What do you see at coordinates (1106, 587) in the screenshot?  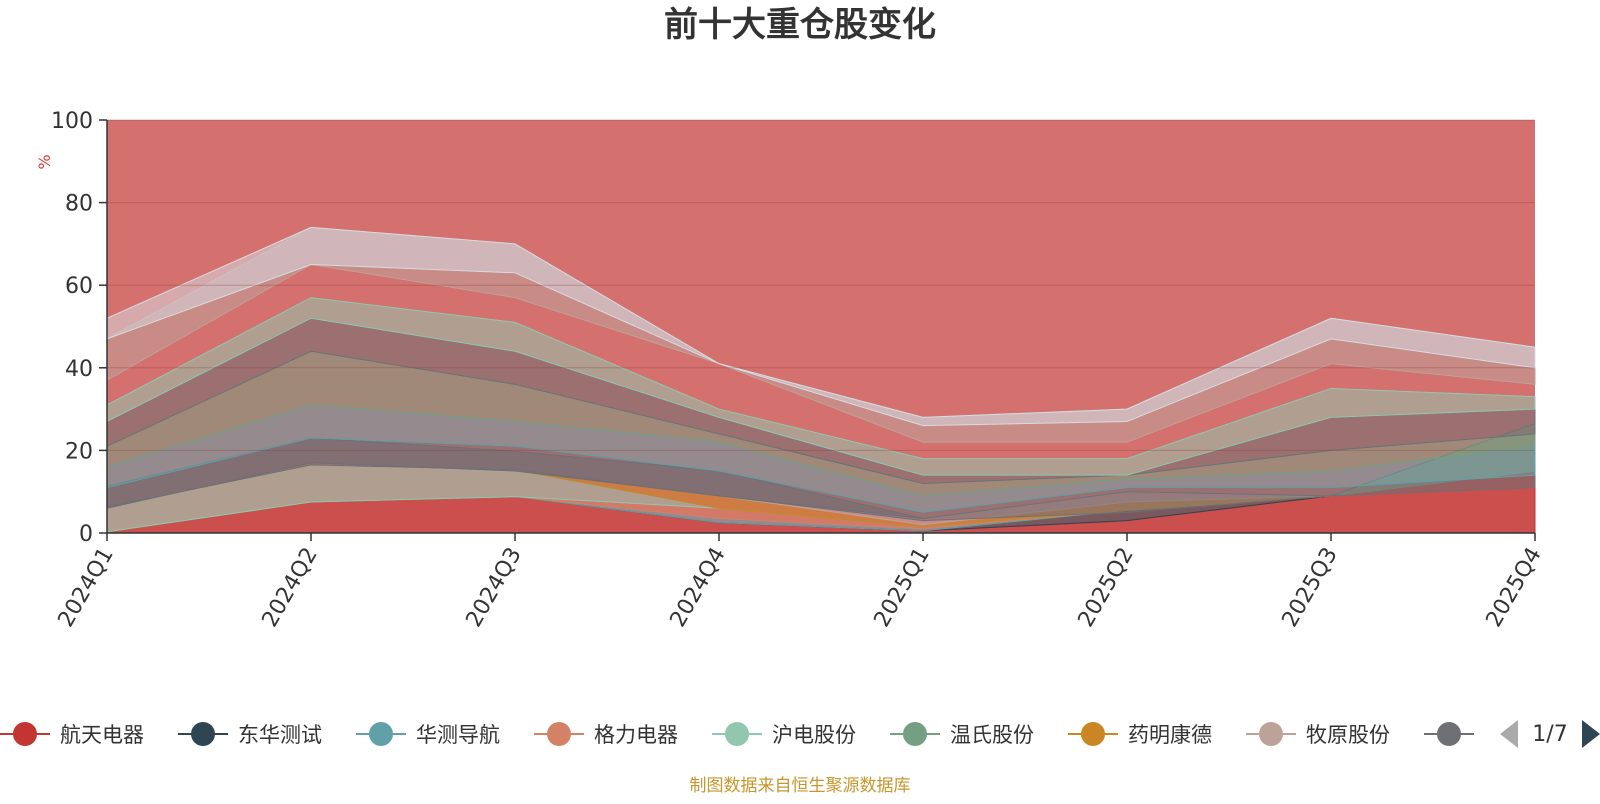 I see `x-tick-label-5: 2025Q2` at bounding box center [1106, 587].